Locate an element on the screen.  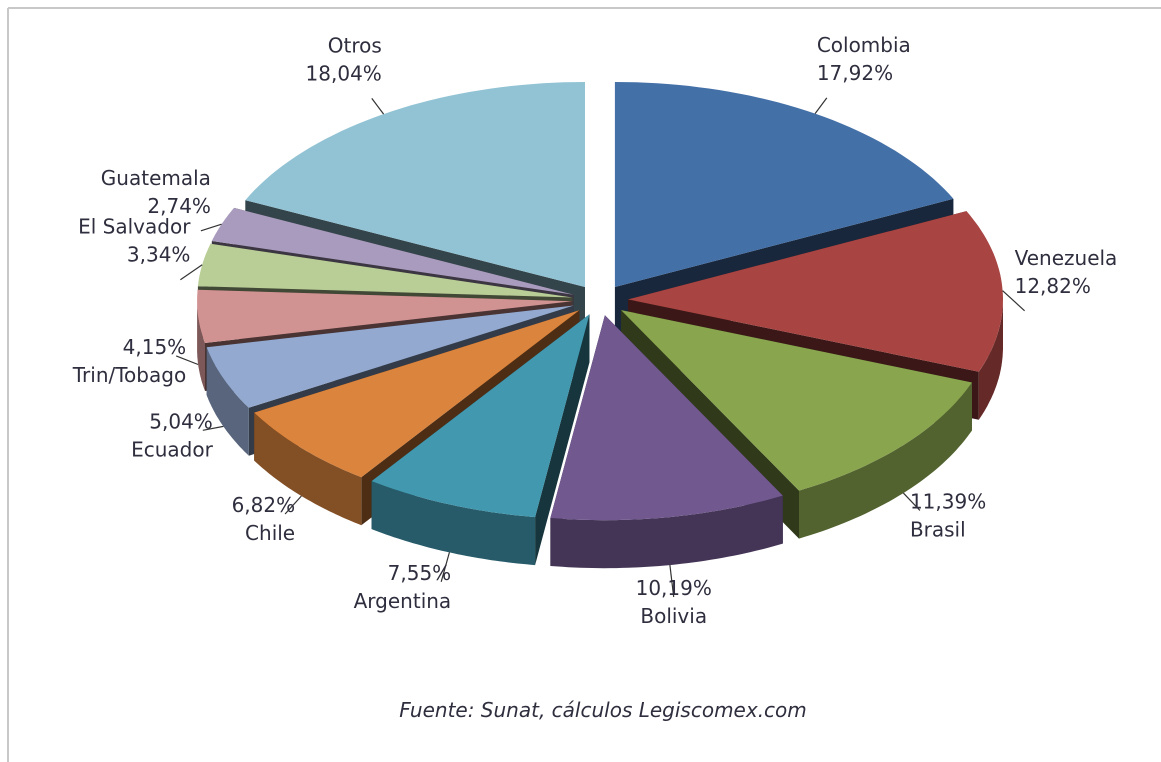
data-label-name: El Salvador is located at coordinates (134, 227).